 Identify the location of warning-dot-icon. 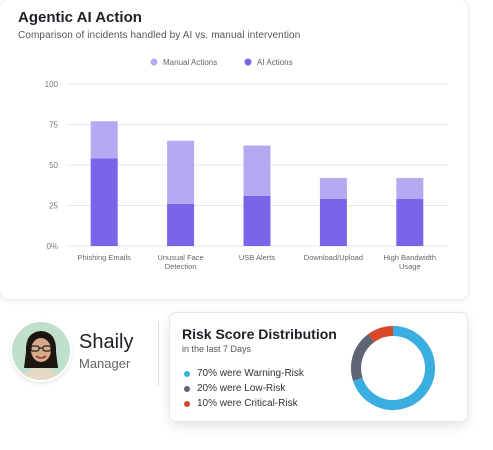
(187, 373).